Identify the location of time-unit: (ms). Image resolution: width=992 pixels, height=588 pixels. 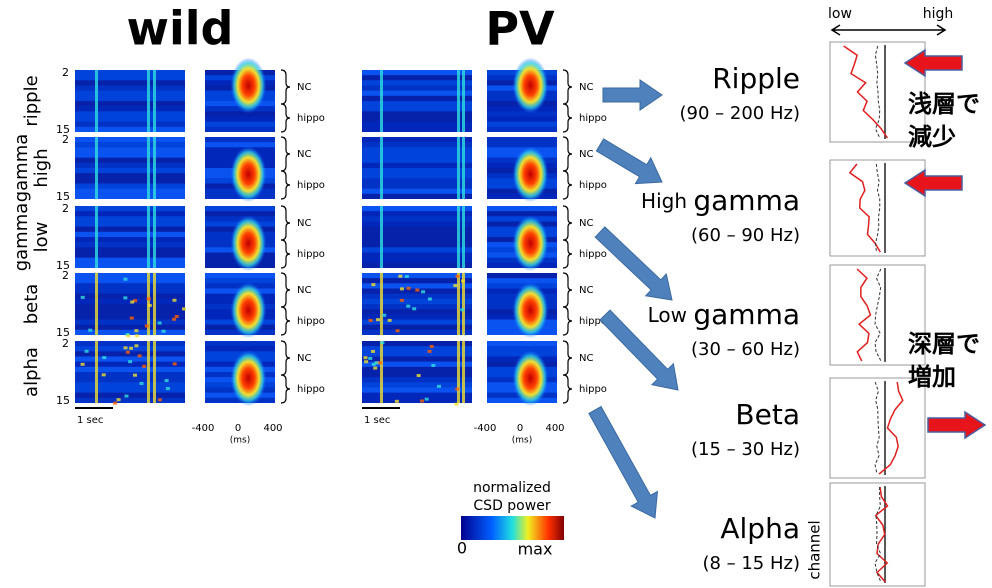
(522, 441).